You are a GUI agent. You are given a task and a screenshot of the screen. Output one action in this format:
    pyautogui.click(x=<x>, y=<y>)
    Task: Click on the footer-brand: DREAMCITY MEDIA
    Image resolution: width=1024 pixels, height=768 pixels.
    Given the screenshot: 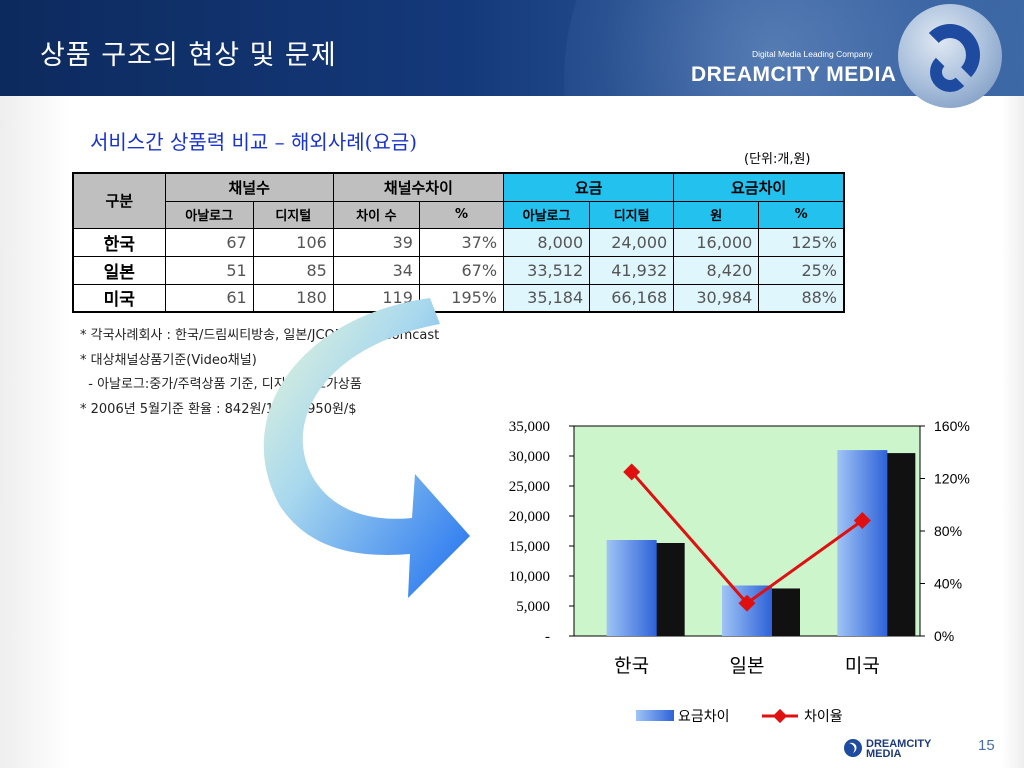 What is the action you would take?
    pyautogui.click(x=899, y=749)
    